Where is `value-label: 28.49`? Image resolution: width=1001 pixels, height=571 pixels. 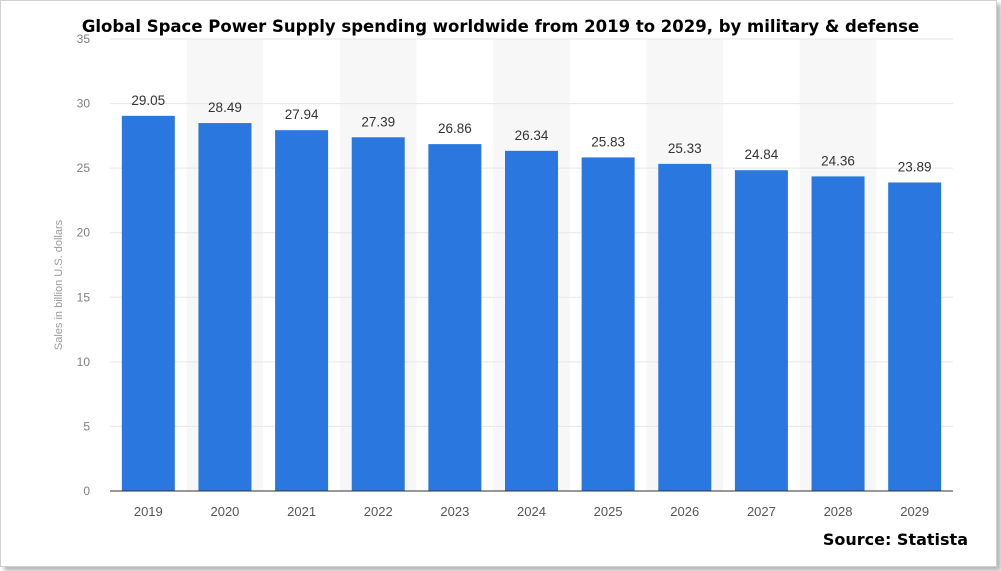 value-label: 28.49 is located at coordinates (225, 107).